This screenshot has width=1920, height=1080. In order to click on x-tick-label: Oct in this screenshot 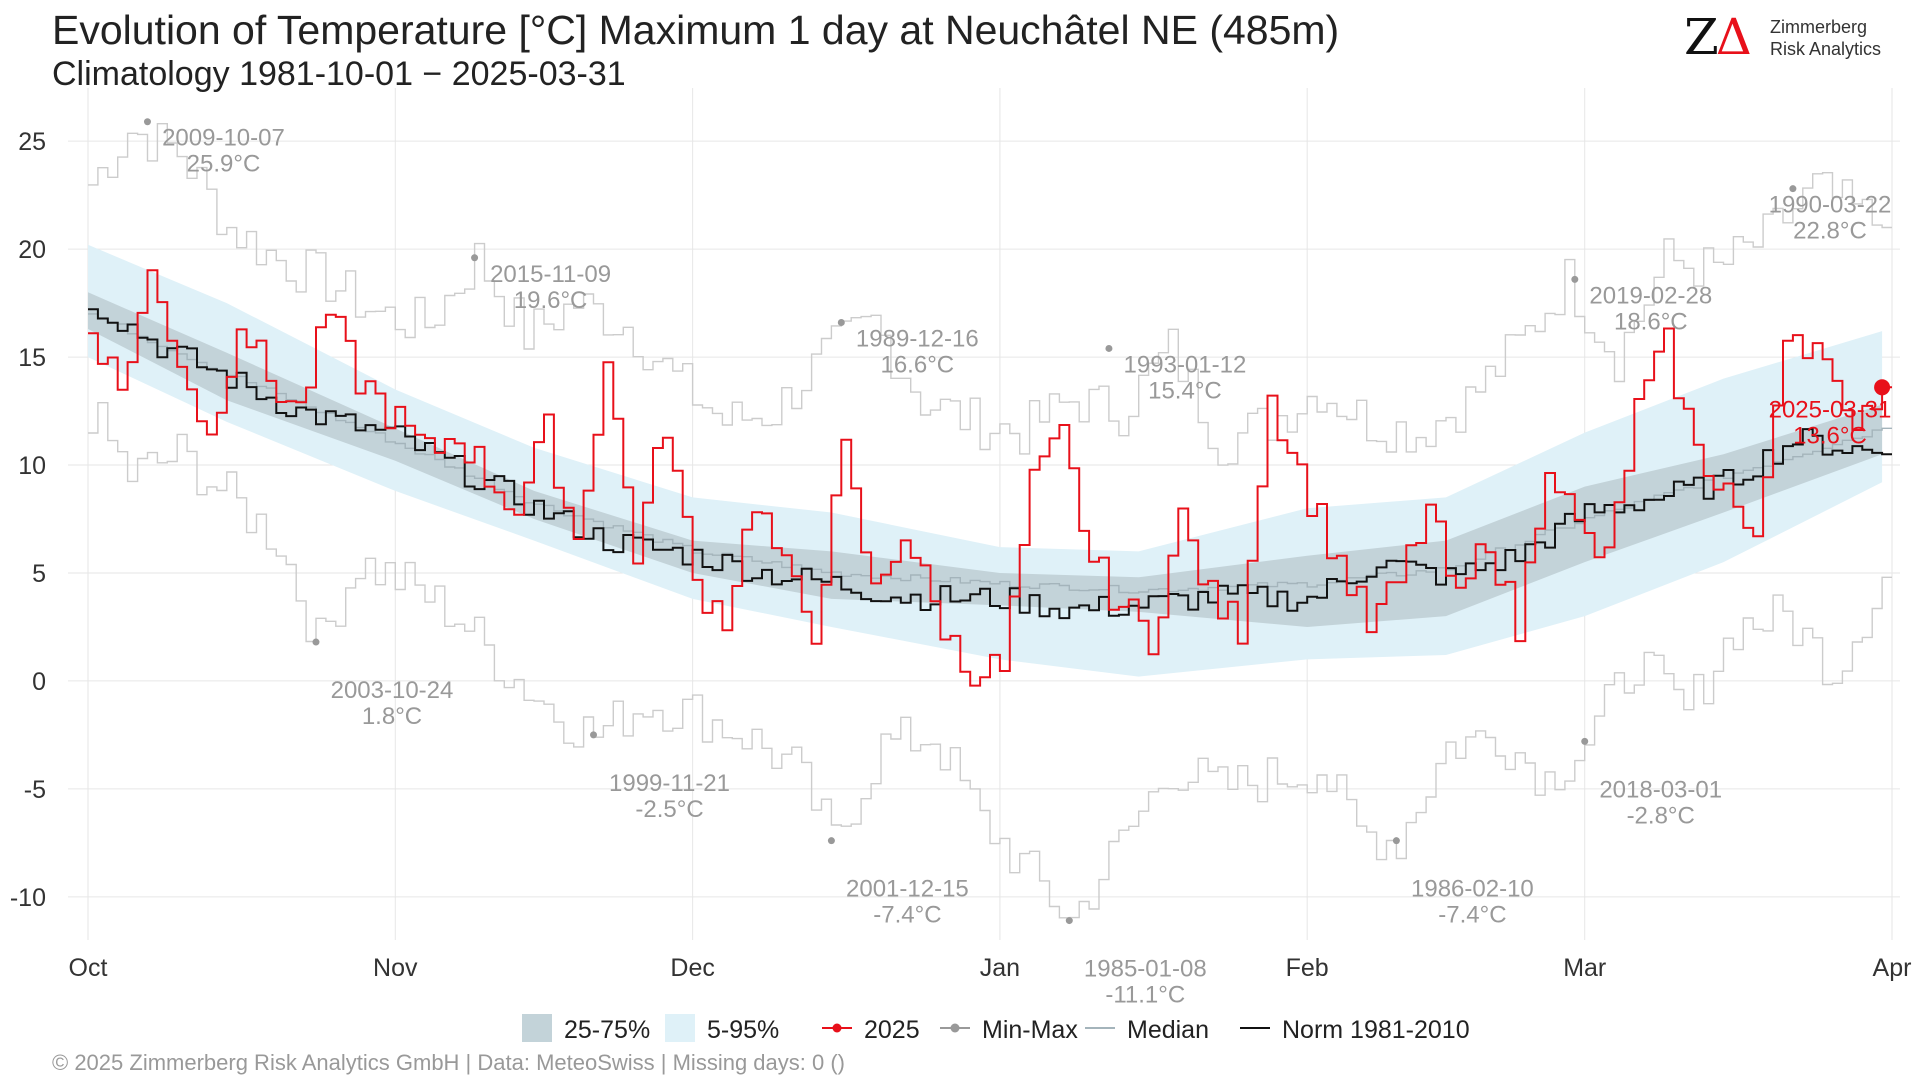, I will do `click(88, 968)`.